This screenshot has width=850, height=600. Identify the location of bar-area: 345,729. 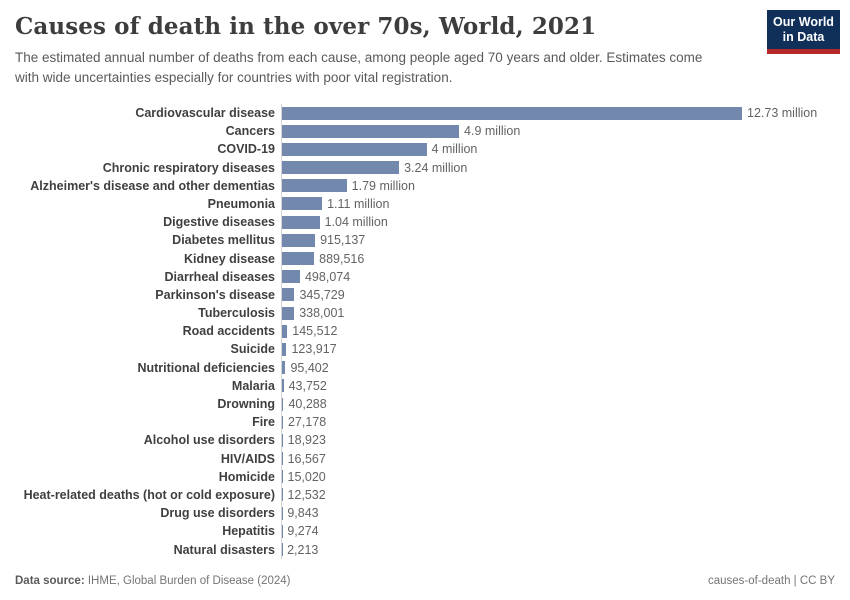
(560, 294).